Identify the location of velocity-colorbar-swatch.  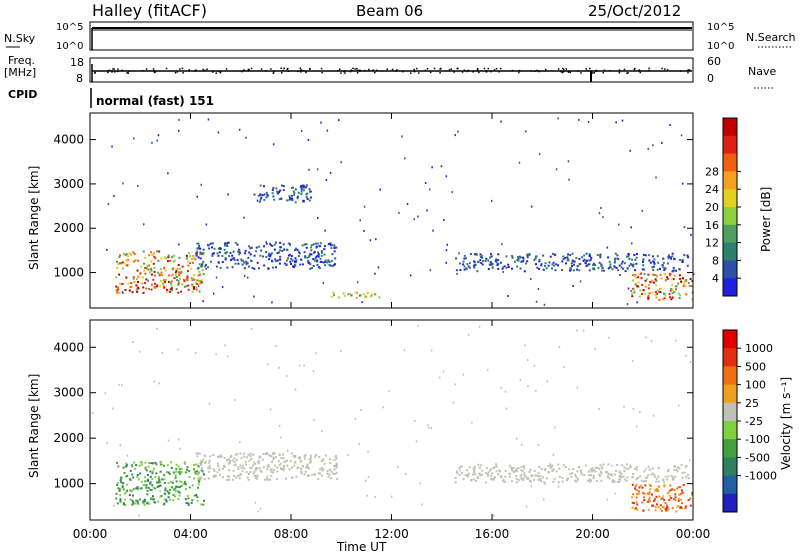
(730, 430).